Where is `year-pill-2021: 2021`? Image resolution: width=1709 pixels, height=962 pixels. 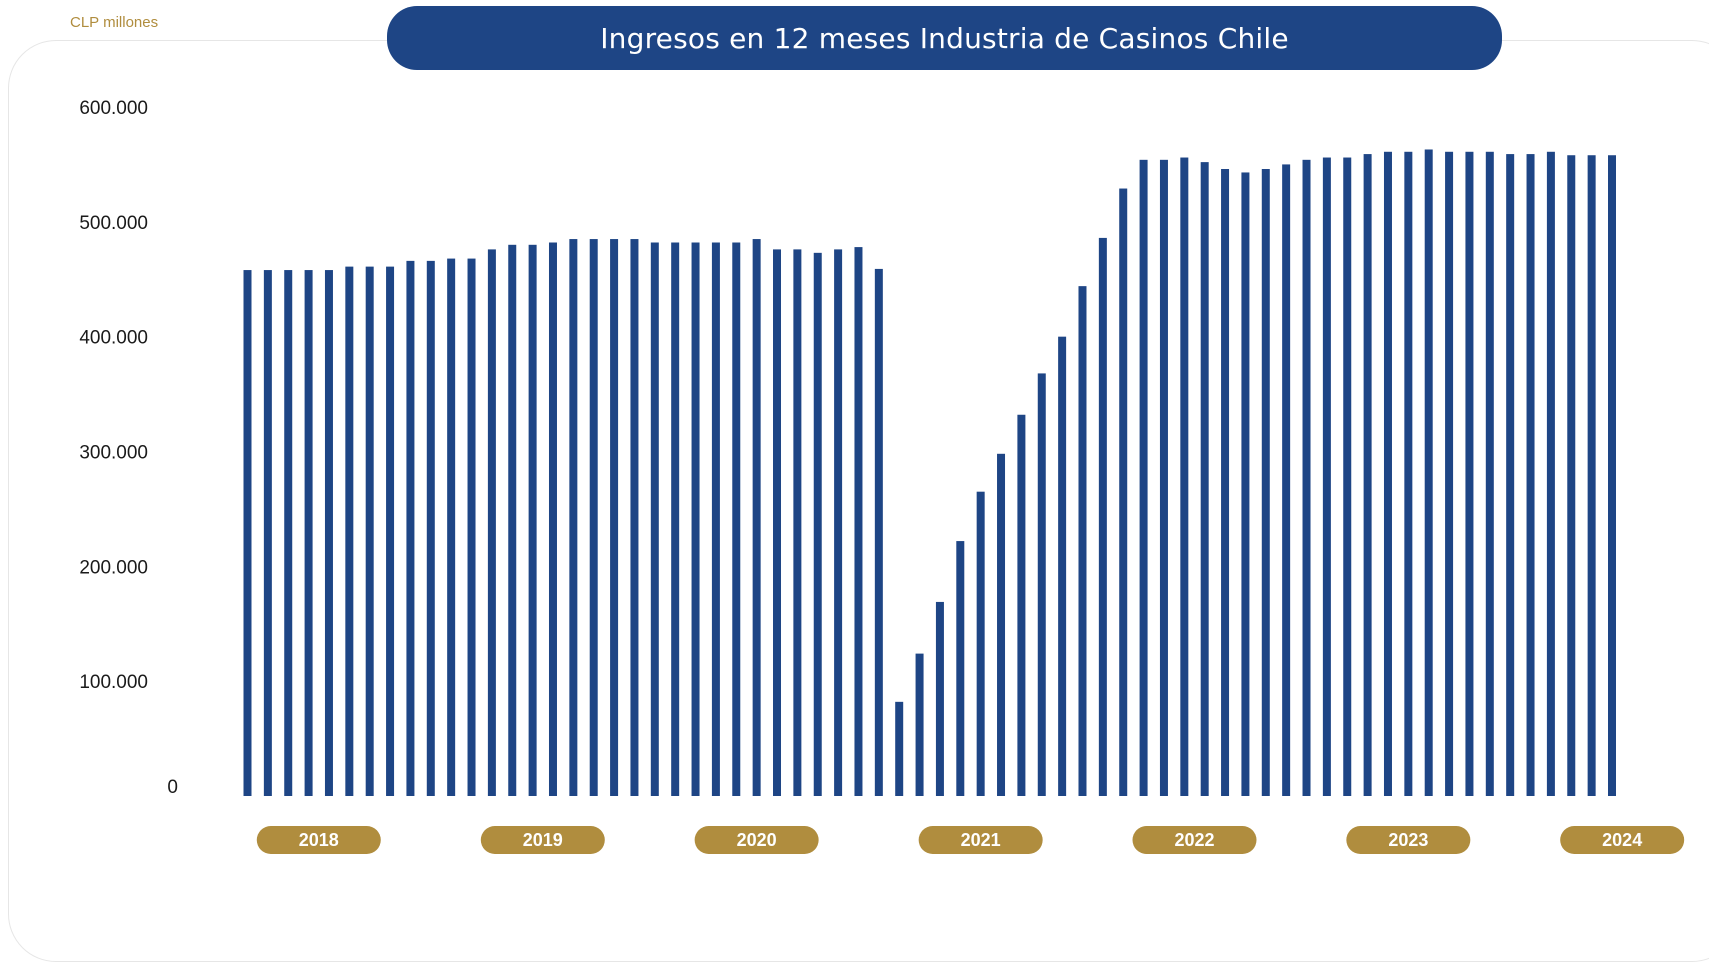
year-pill-2021: 2021 is located at coordinates (980, 840).